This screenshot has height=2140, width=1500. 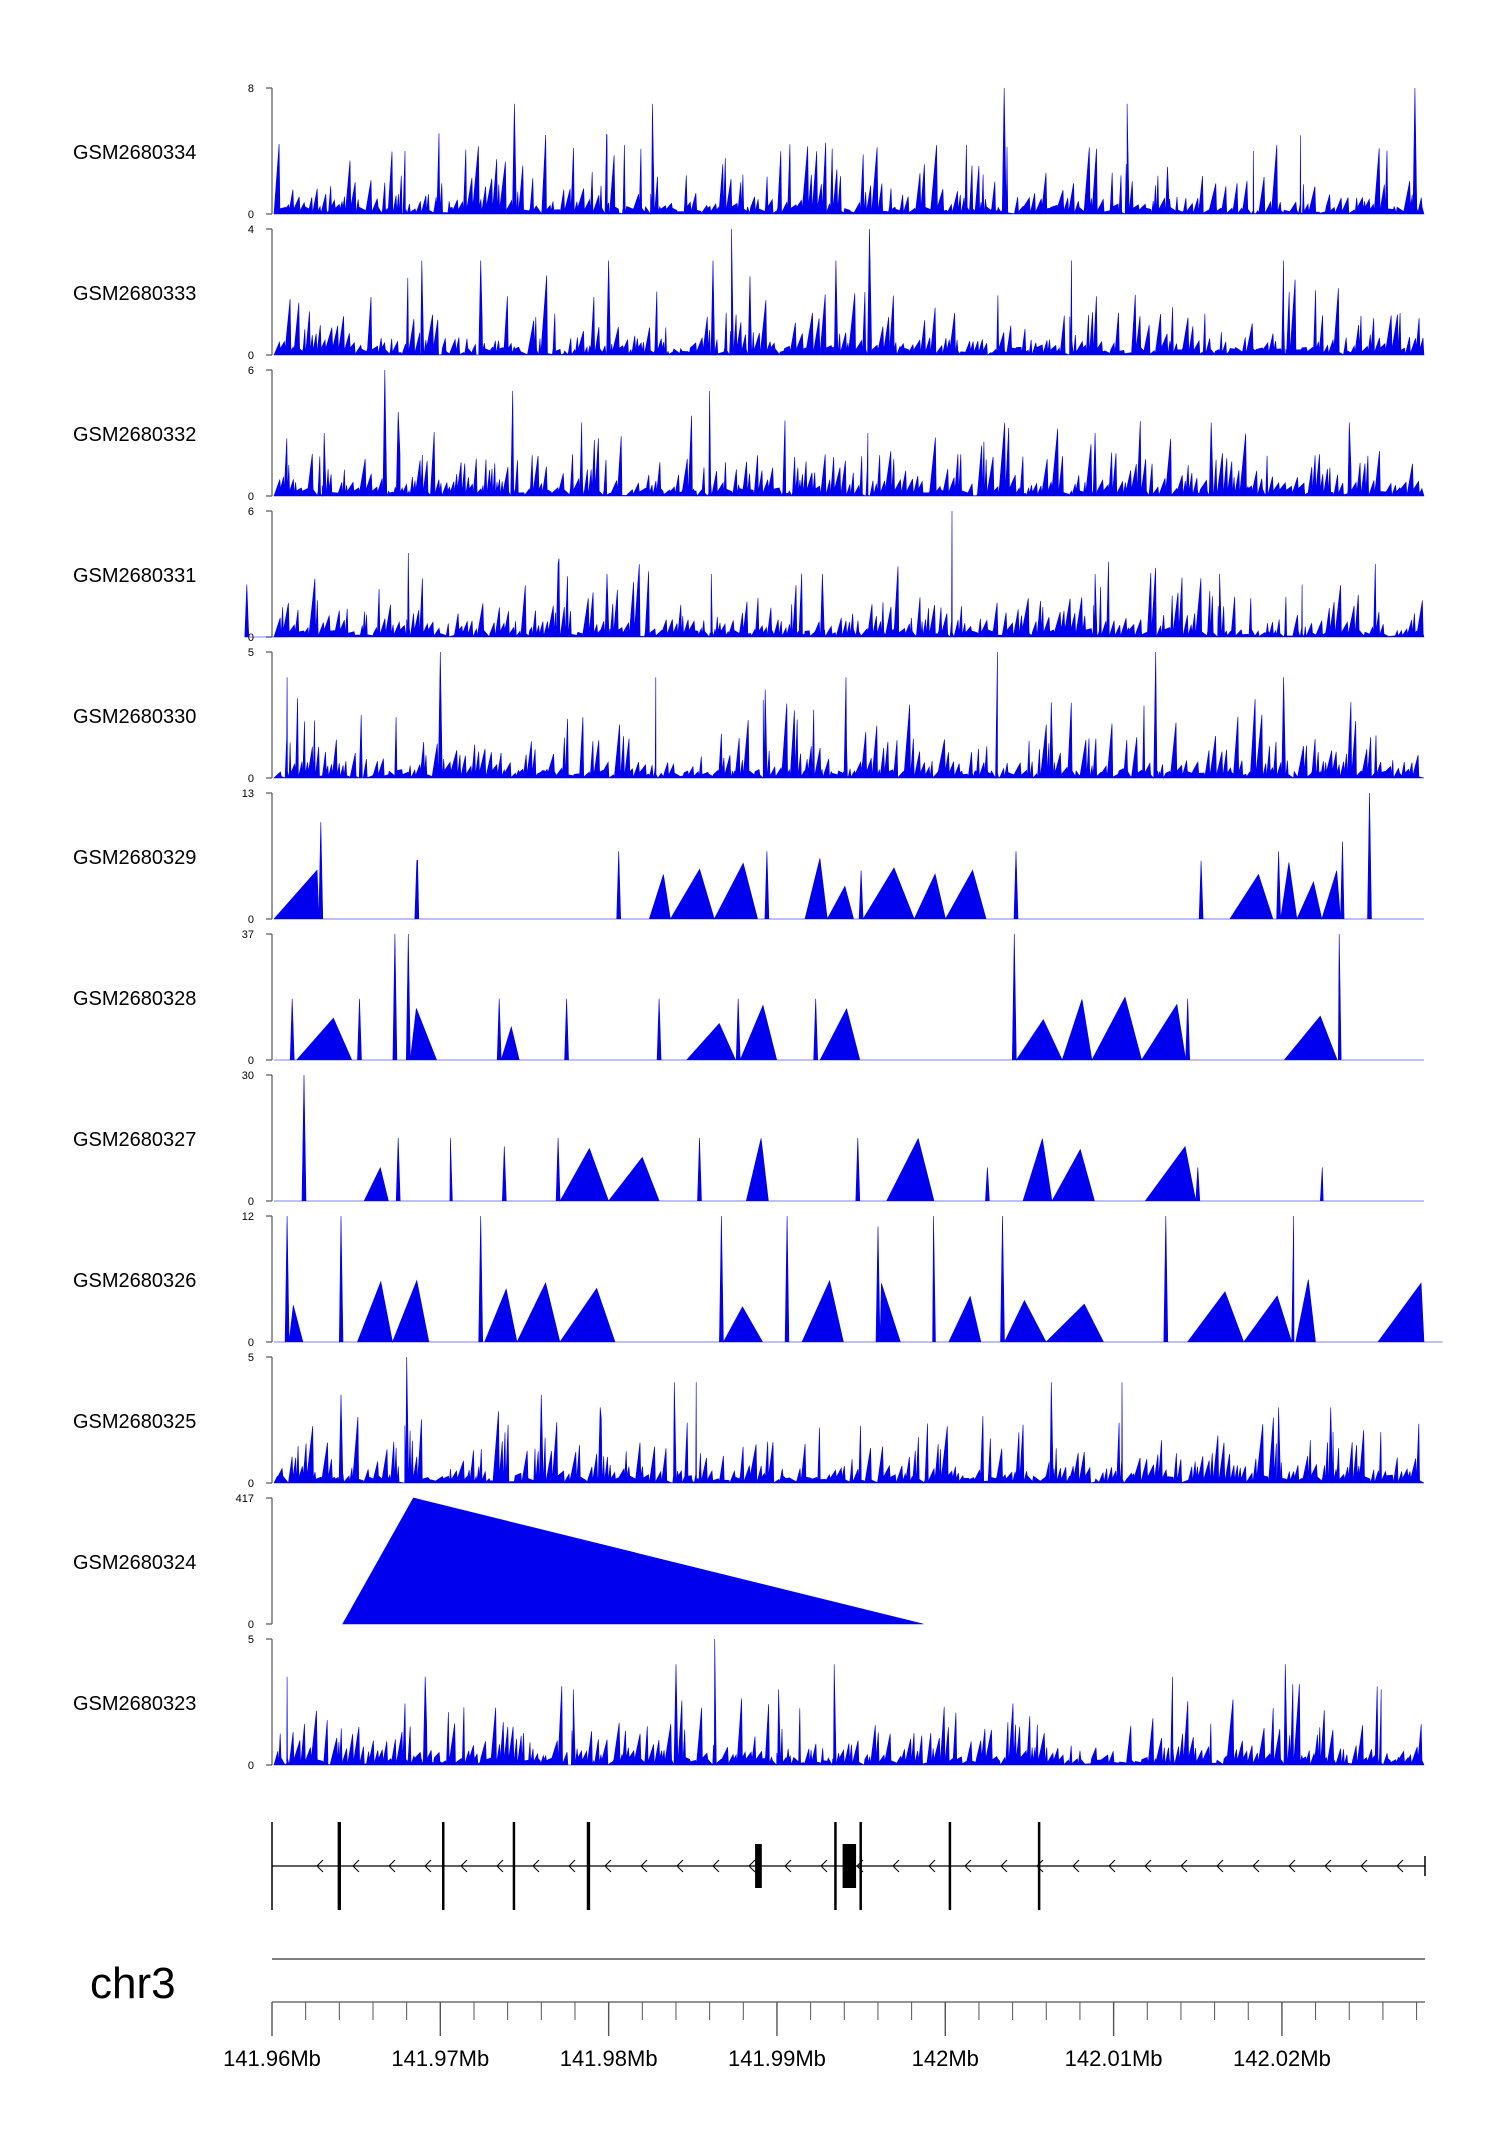 What do you see at coordinates (134, 717) in the screenshot?
I see `track-label: GSM2680330` at bounding box center [134, 717].